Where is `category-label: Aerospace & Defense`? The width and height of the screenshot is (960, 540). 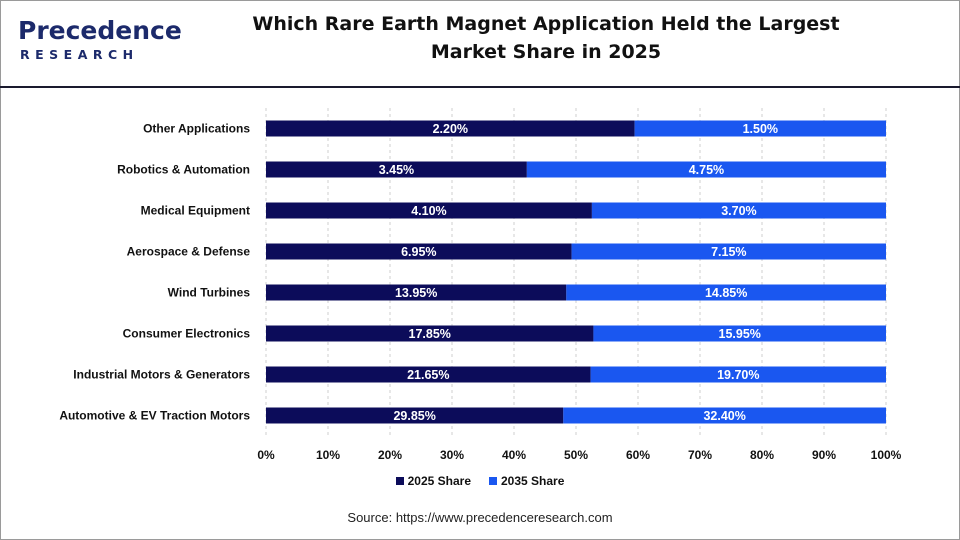 category-label: Aerospace & Defense is located at coordinates (189, 252).